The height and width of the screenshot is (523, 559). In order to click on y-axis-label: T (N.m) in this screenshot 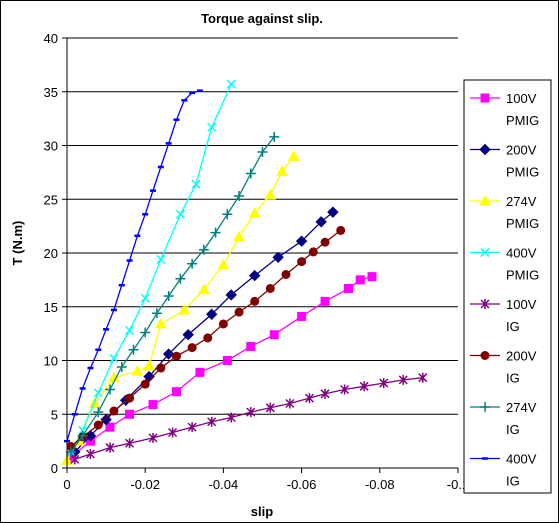, I will do `click(17, 243)`.